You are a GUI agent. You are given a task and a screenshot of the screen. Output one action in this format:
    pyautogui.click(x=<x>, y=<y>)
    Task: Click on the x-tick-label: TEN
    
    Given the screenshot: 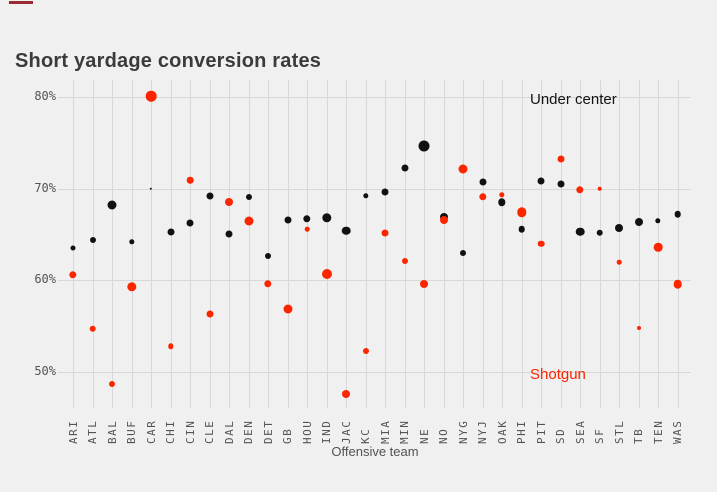 What is the action you would take?
    pyautogui.click(x=658, y=431)
    